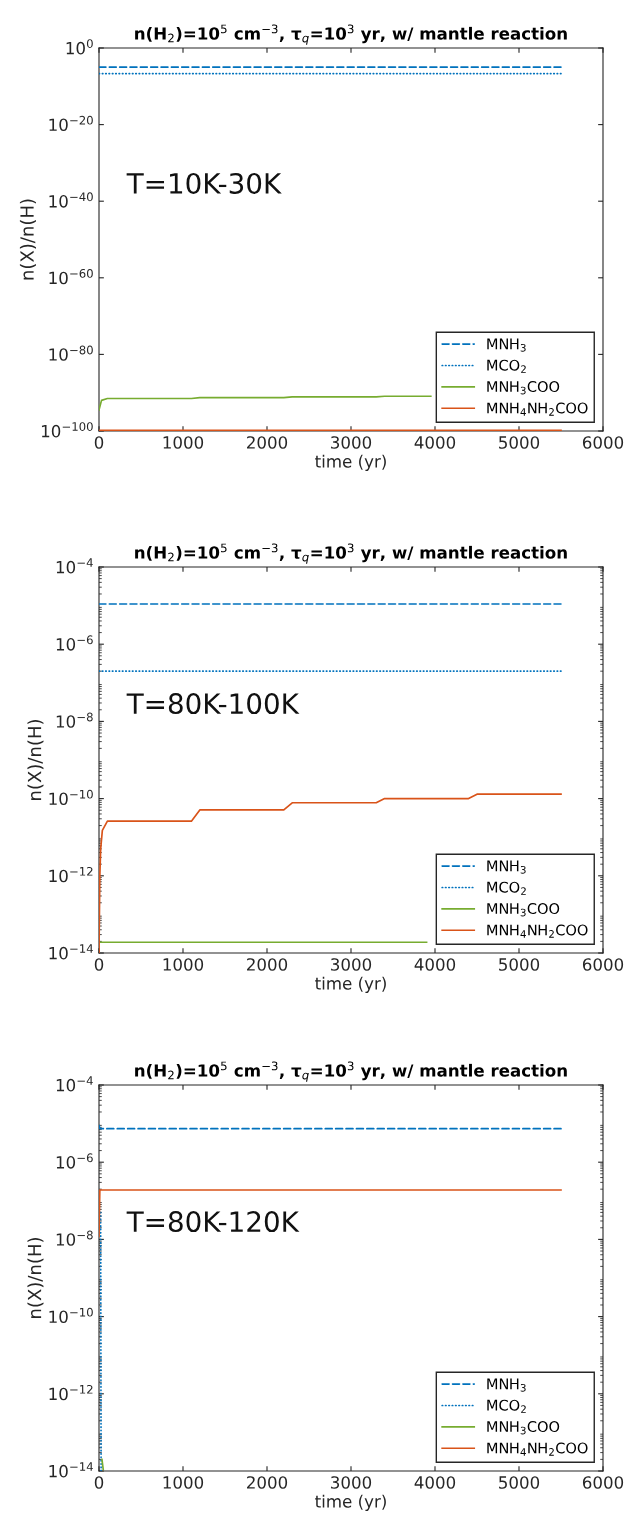  What do you see at coordinates (213, 704) in the screenshot?
I see `annotation: T=80K-100K` at bounding box center [213, 704].